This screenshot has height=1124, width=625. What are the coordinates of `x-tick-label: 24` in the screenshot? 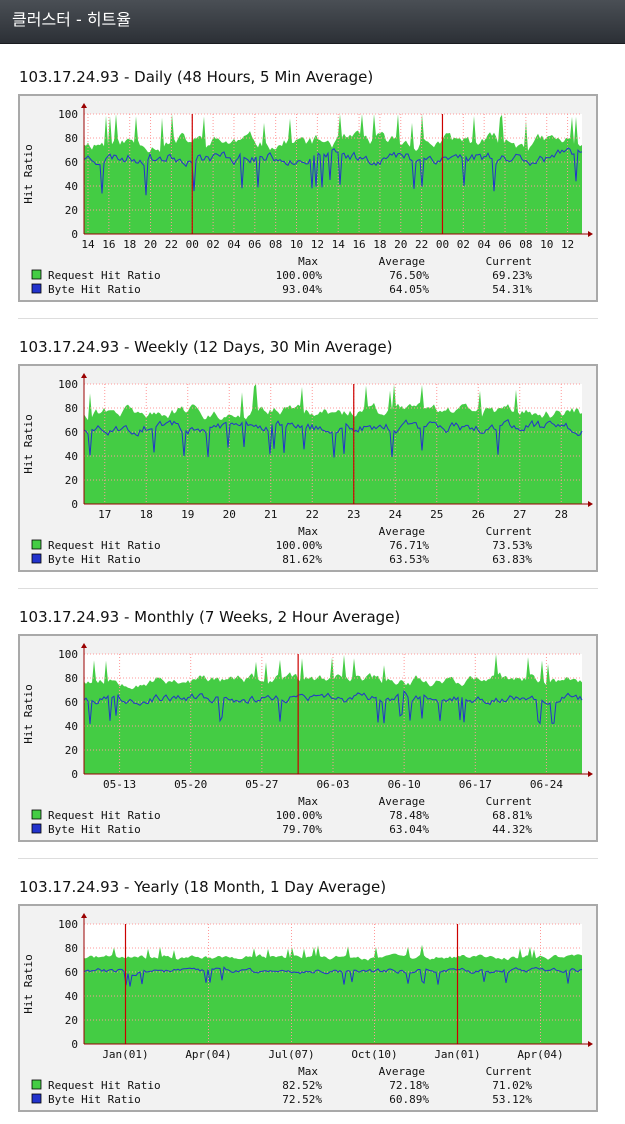 It's located at (396, 514).